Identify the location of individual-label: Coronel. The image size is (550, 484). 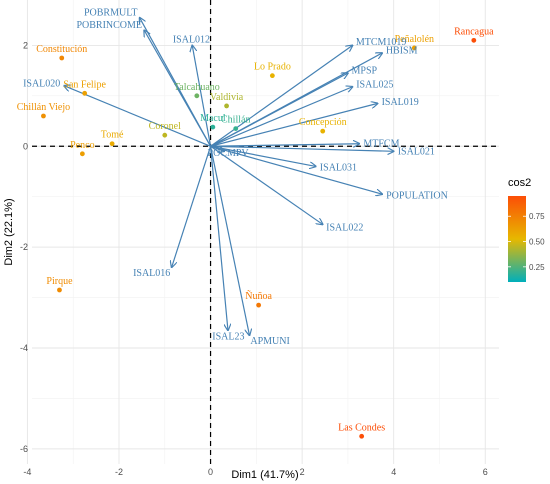
(165, 126).